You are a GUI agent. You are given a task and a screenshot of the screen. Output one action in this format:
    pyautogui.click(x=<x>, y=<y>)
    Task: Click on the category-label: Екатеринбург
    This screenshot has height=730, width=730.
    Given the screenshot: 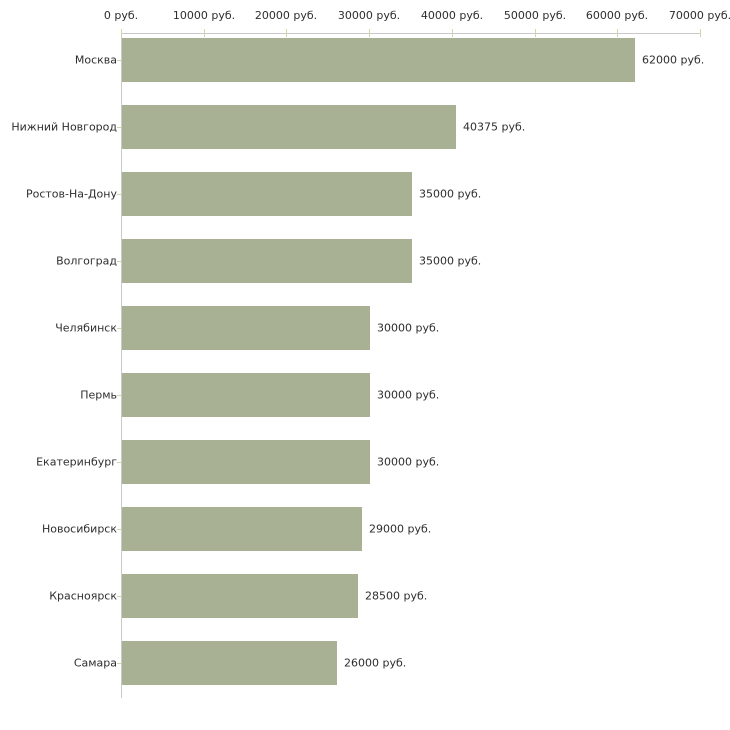 What is the action you would take?
    pyautogui.click(x=76, y=462)
    